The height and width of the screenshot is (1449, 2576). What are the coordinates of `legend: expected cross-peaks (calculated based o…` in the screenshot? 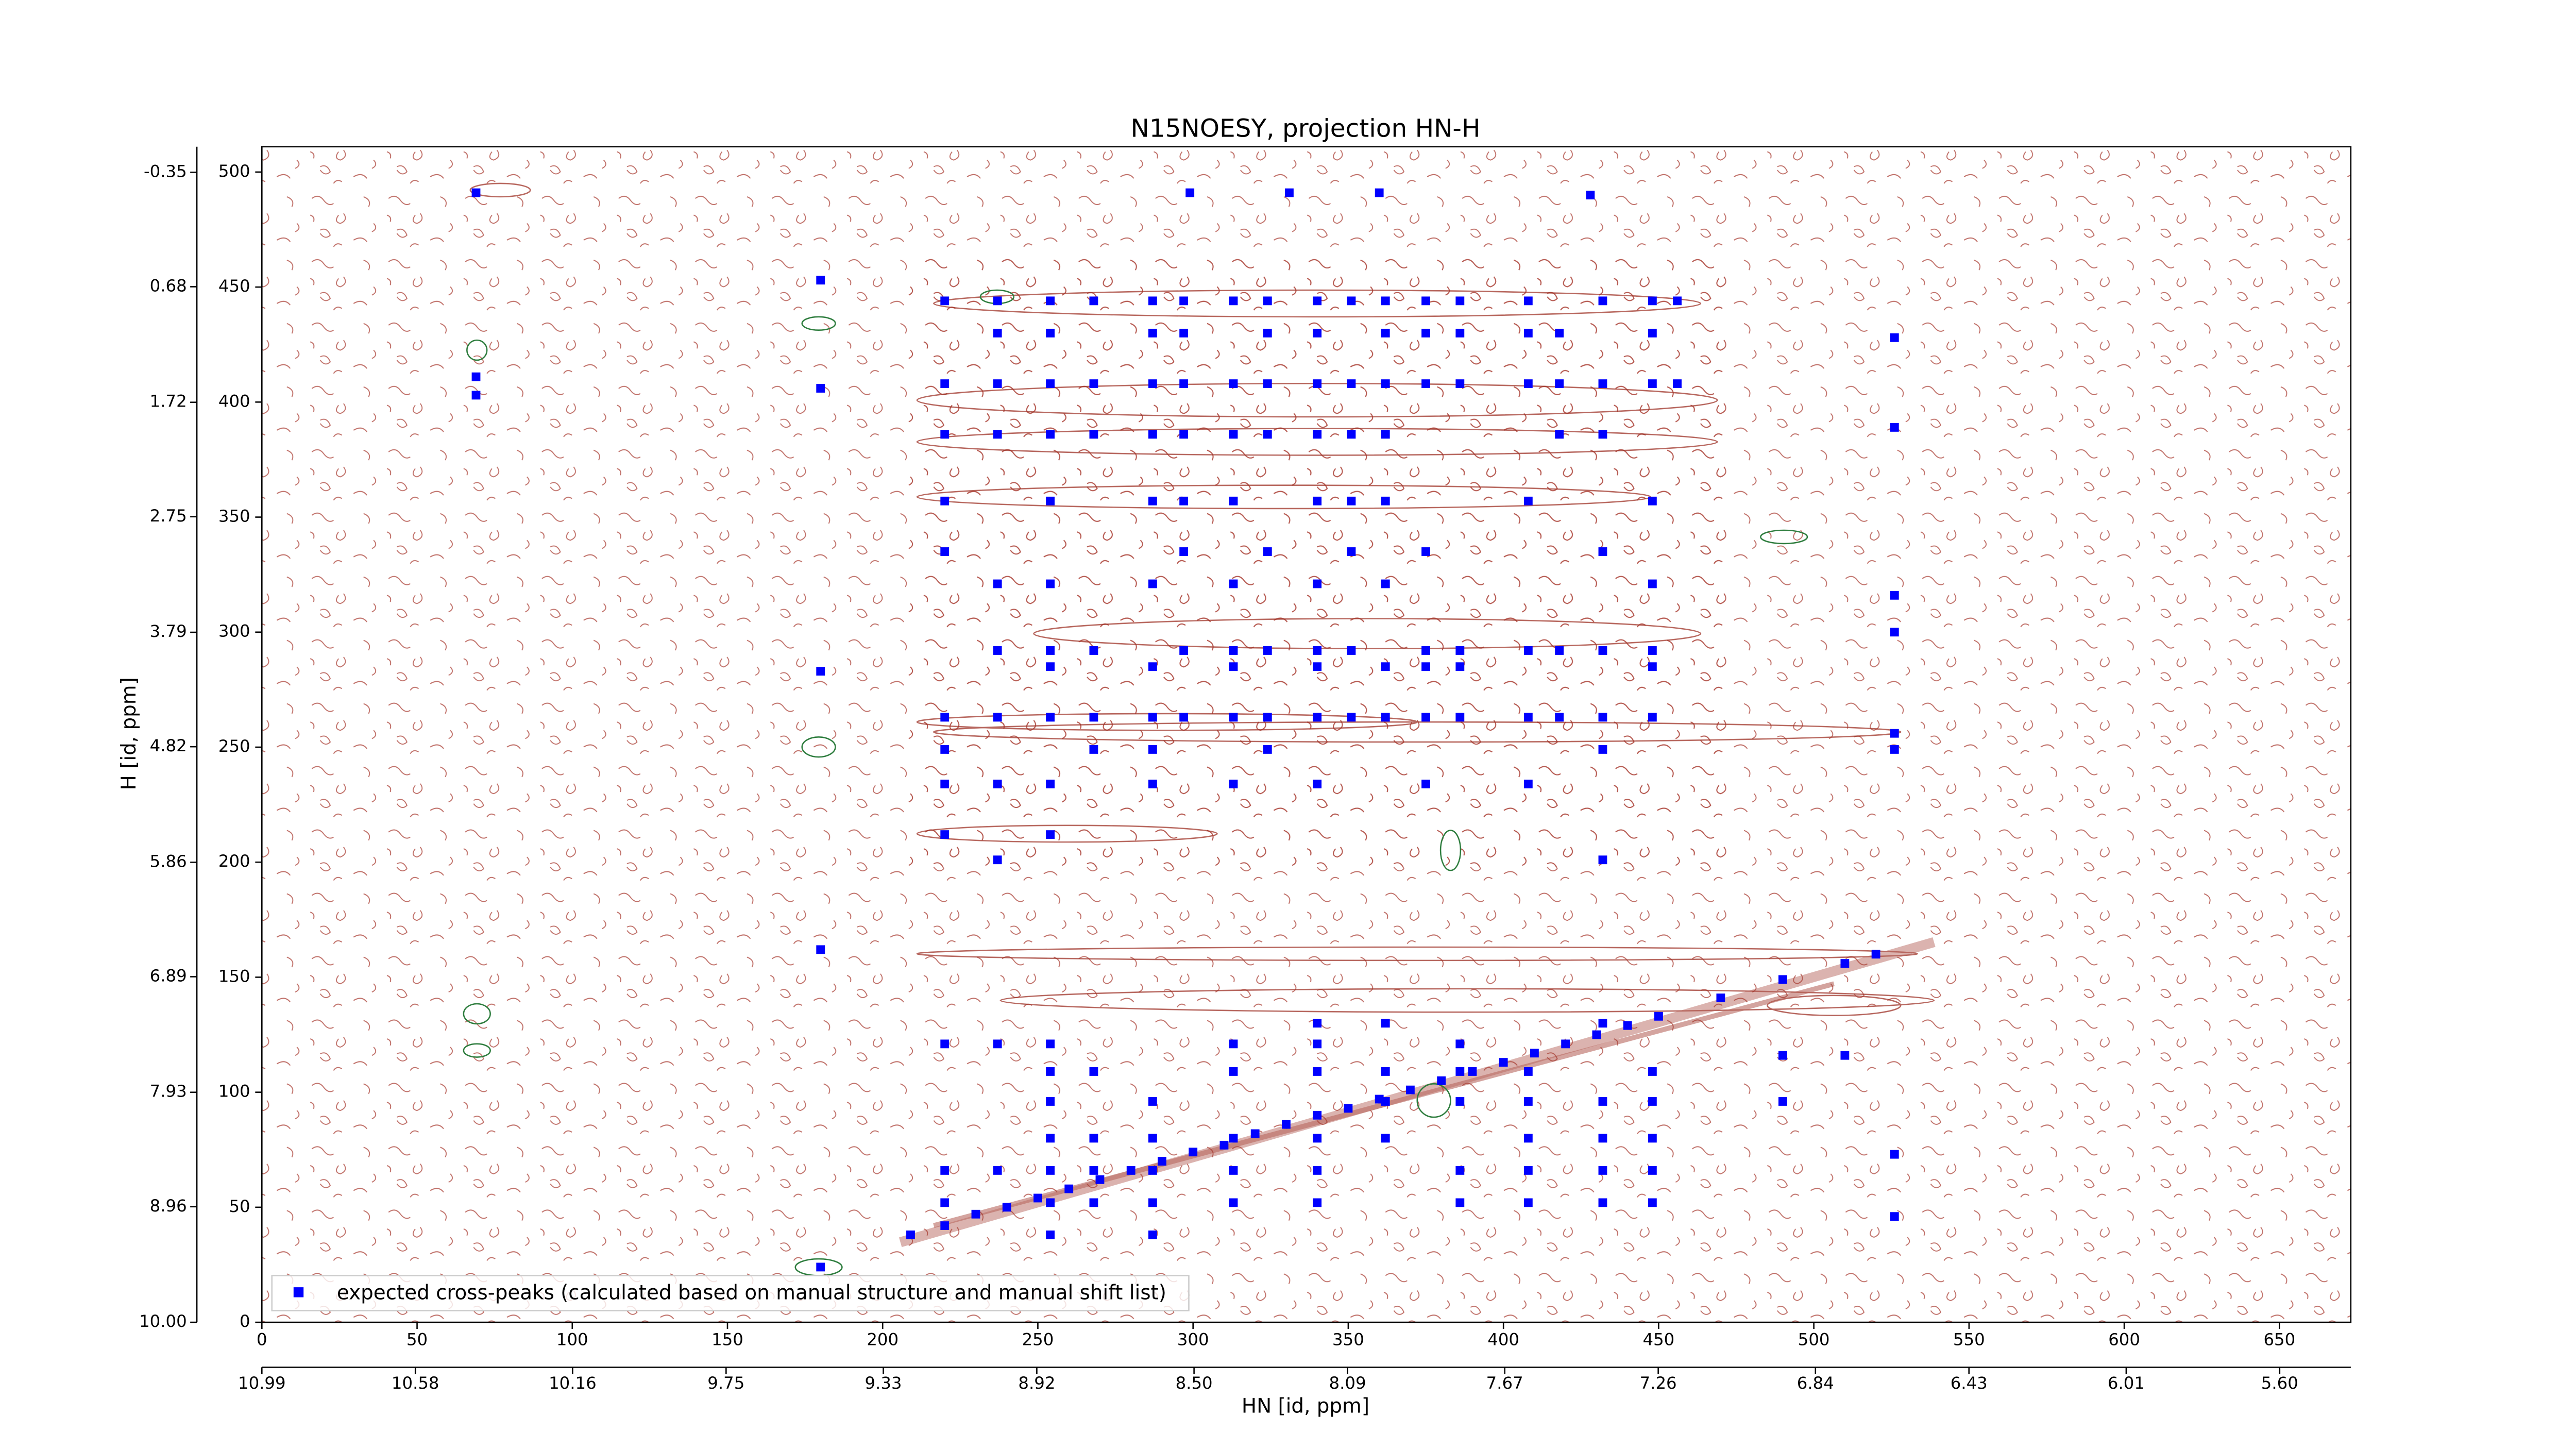 It's located at (730, 1293).